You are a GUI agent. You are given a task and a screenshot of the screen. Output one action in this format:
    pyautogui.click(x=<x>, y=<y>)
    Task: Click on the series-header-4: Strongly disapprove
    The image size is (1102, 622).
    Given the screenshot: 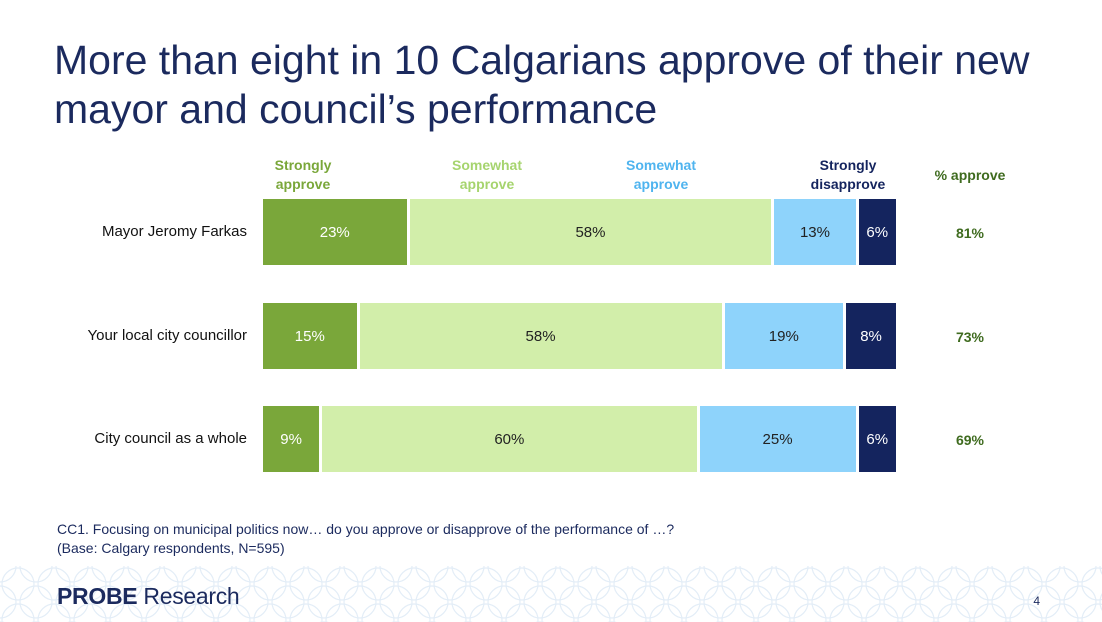 What is the action you would take?
    pyautogui.click(x=848, y=175)
    